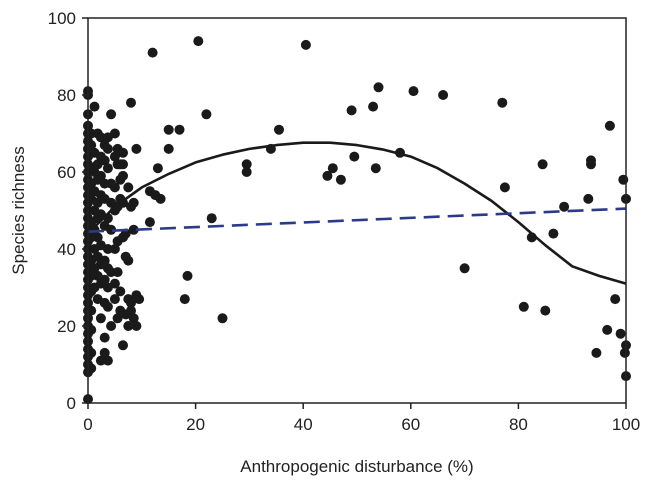 The image size is (646, 483). What do you see at coordinates (518, 424) in the screenshot?
I see `x-tick-label: 80` at bounding box center [518, 424].